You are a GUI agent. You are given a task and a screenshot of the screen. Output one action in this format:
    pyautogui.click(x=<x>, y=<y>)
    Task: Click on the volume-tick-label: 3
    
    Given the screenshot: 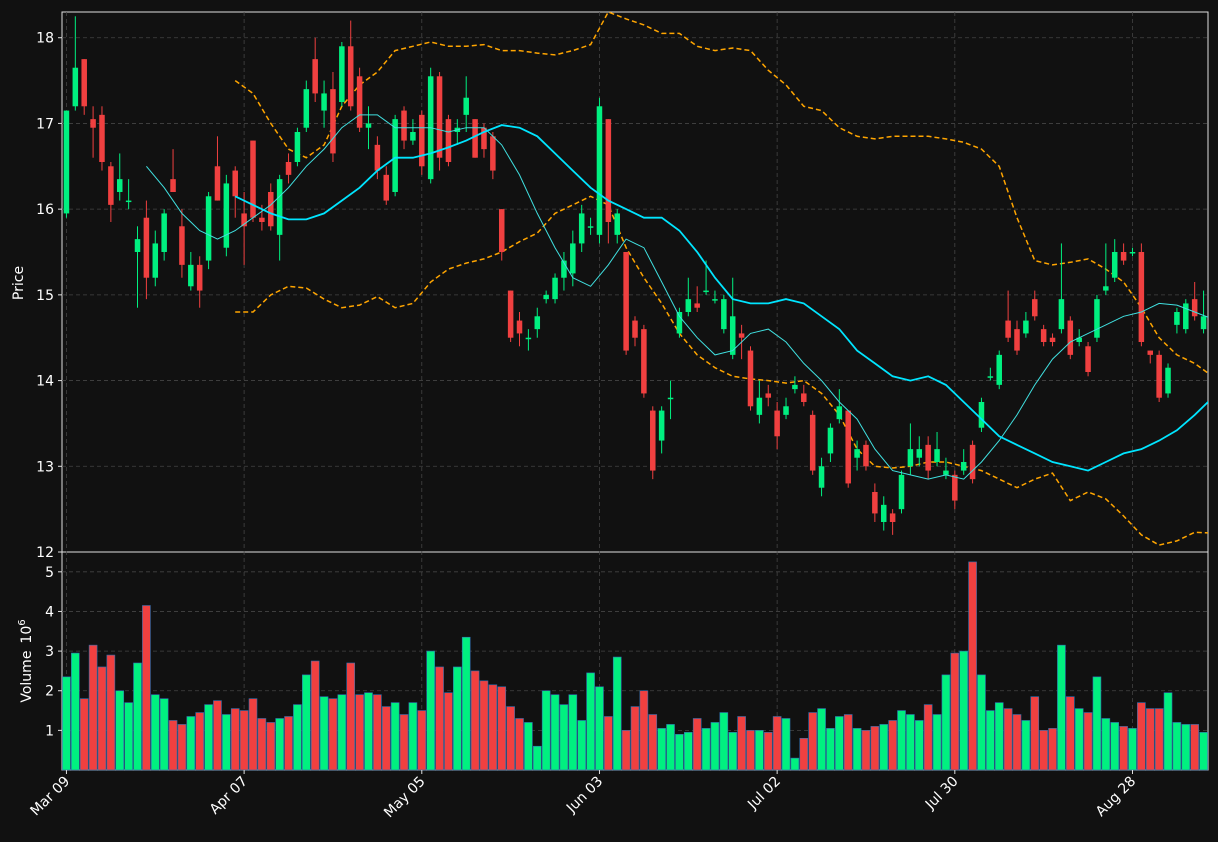 What is the action you would take?
    pyautogui.click(x=49, y=652)
    